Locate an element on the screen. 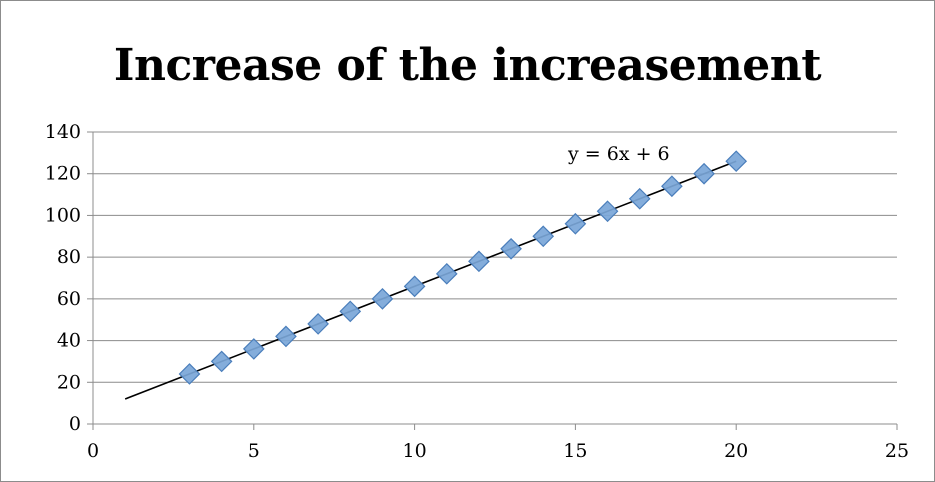 The height and width of the screenshot is (482, 935). y-tick-label: 120 is located at coordinates (63, 174).